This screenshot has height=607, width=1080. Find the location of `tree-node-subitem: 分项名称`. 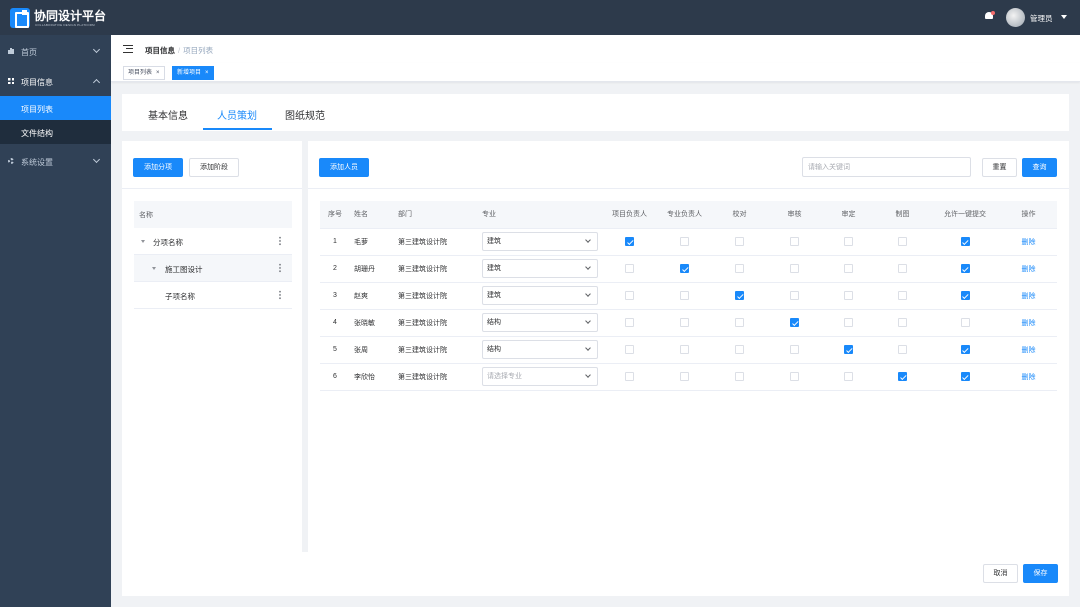

tree-node-subitem: 分项名称 is located at coordinates (213, 241).